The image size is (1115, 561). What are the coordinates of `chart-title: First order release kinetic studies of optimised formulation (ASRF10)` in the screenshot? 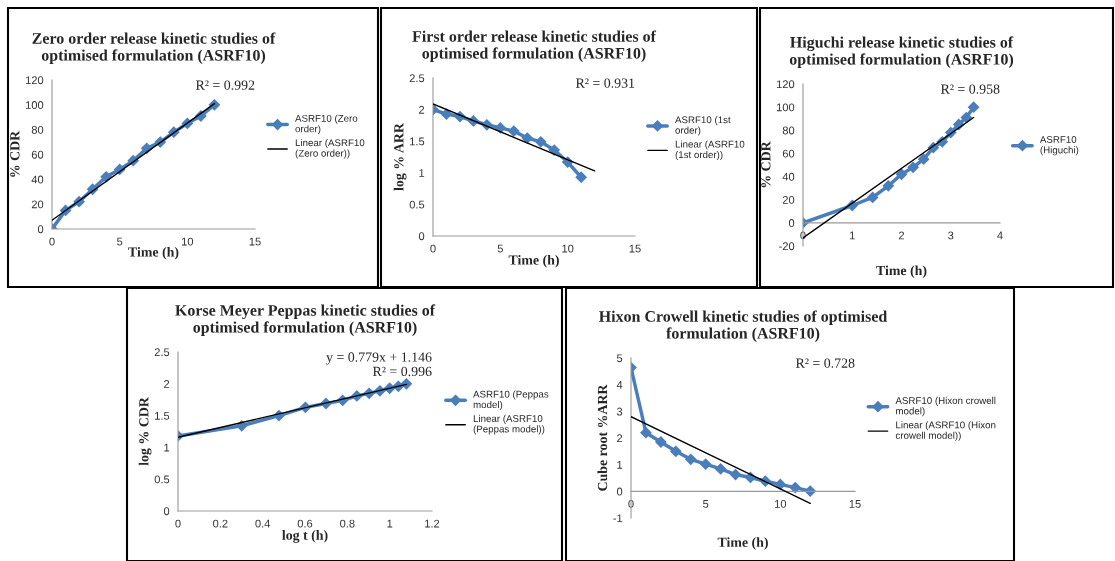 It's located at (534, 46).